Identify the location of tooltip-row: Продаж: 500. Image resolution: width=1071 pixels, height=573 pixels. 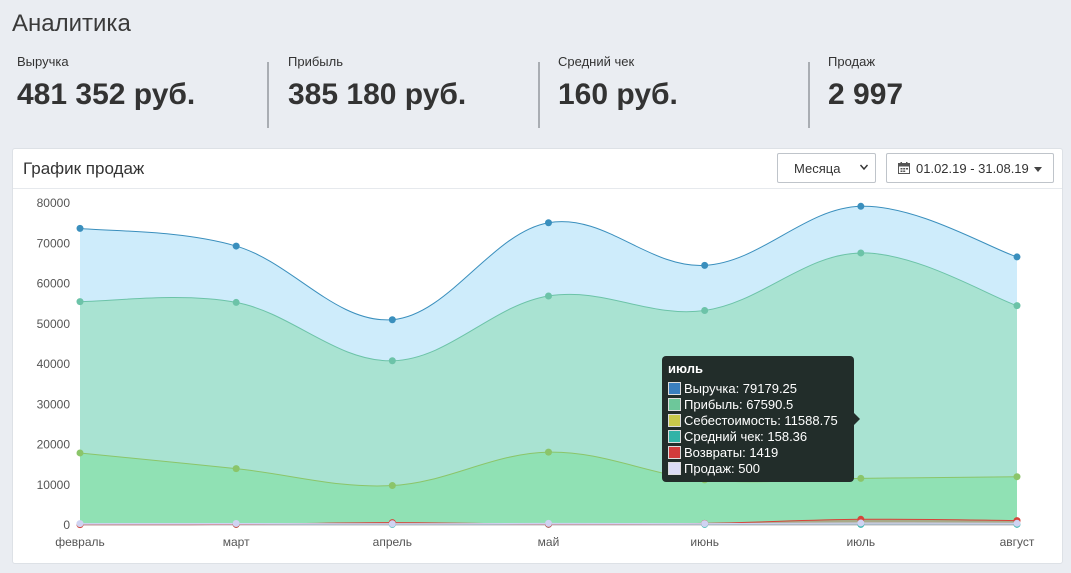
(758, 469).